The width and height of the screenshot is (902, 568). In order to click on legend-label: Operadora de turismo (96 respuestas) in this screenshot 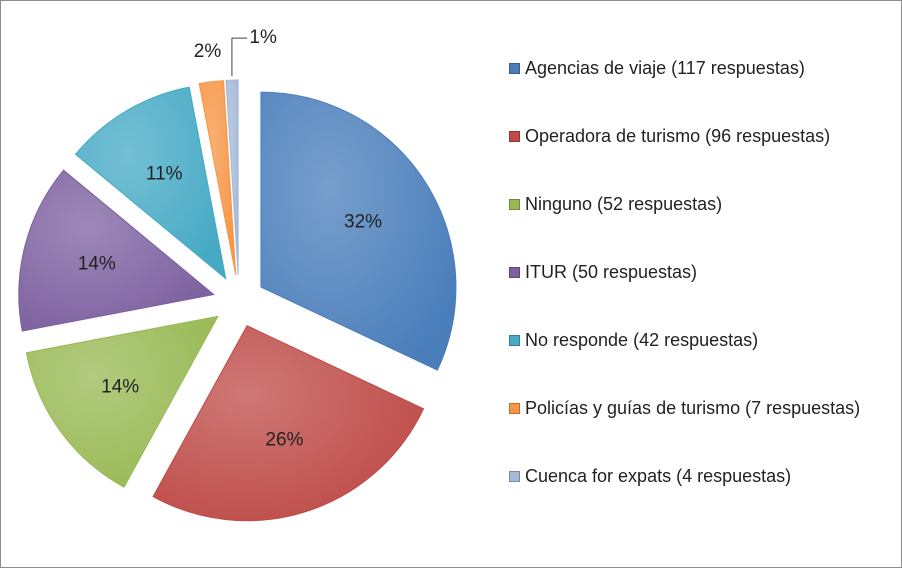, I will do `click(678, 136)`.